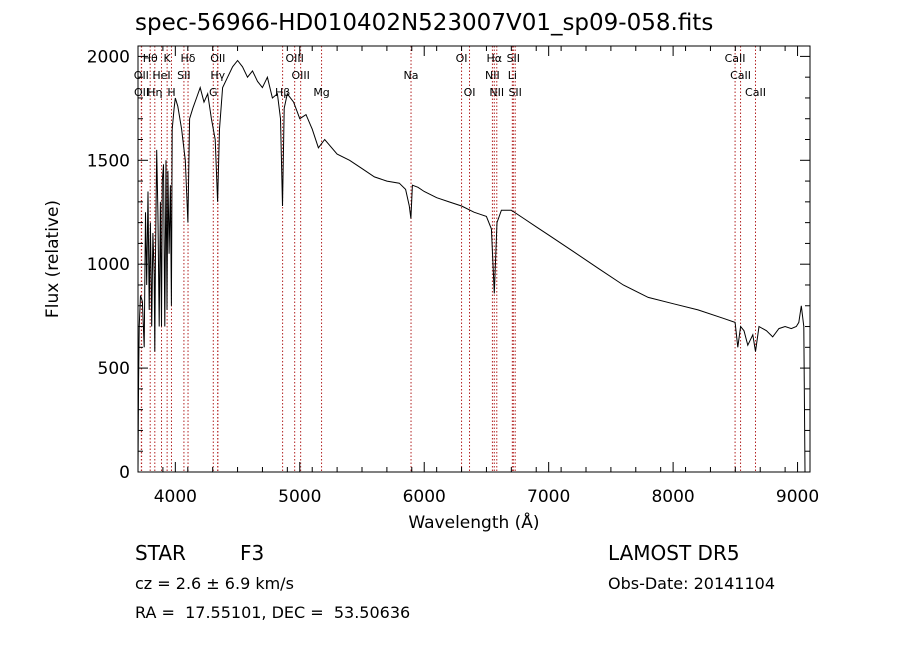 This screenshot has width=900, height=649. What do you see at coordinates (321, 92) in the screenshot?
I see `marker-label: Mg` at bounding box center [321, 92].